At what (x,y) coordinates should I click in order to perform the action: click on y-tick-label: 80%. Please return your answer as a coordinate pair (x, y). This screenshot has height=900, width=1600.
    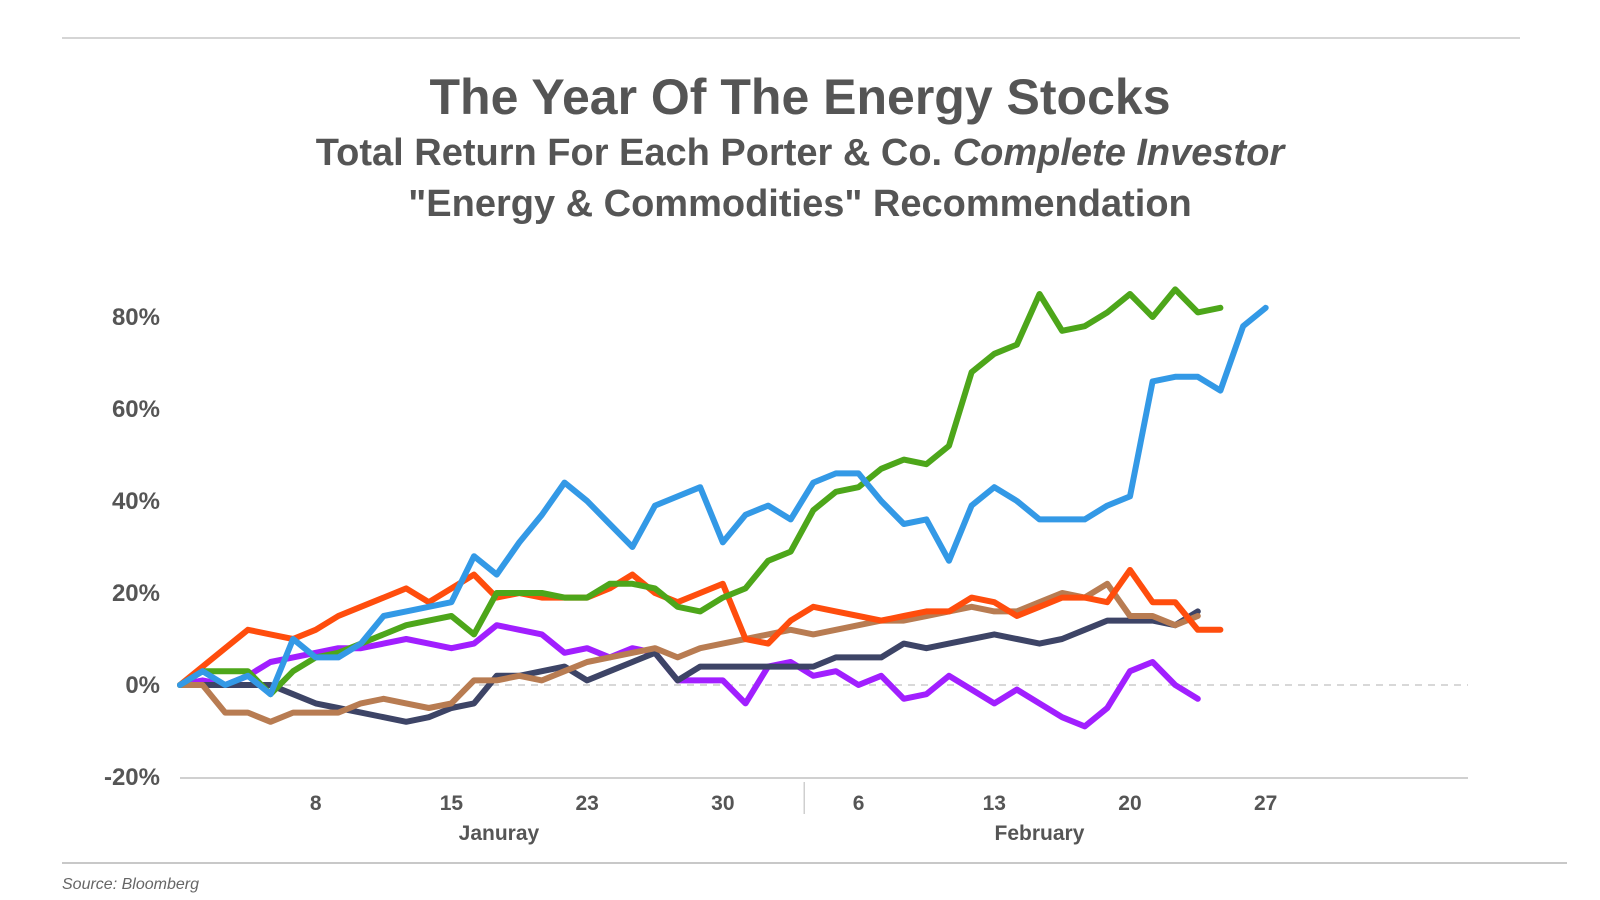
    Looking at the image, I should click on (136, 317).